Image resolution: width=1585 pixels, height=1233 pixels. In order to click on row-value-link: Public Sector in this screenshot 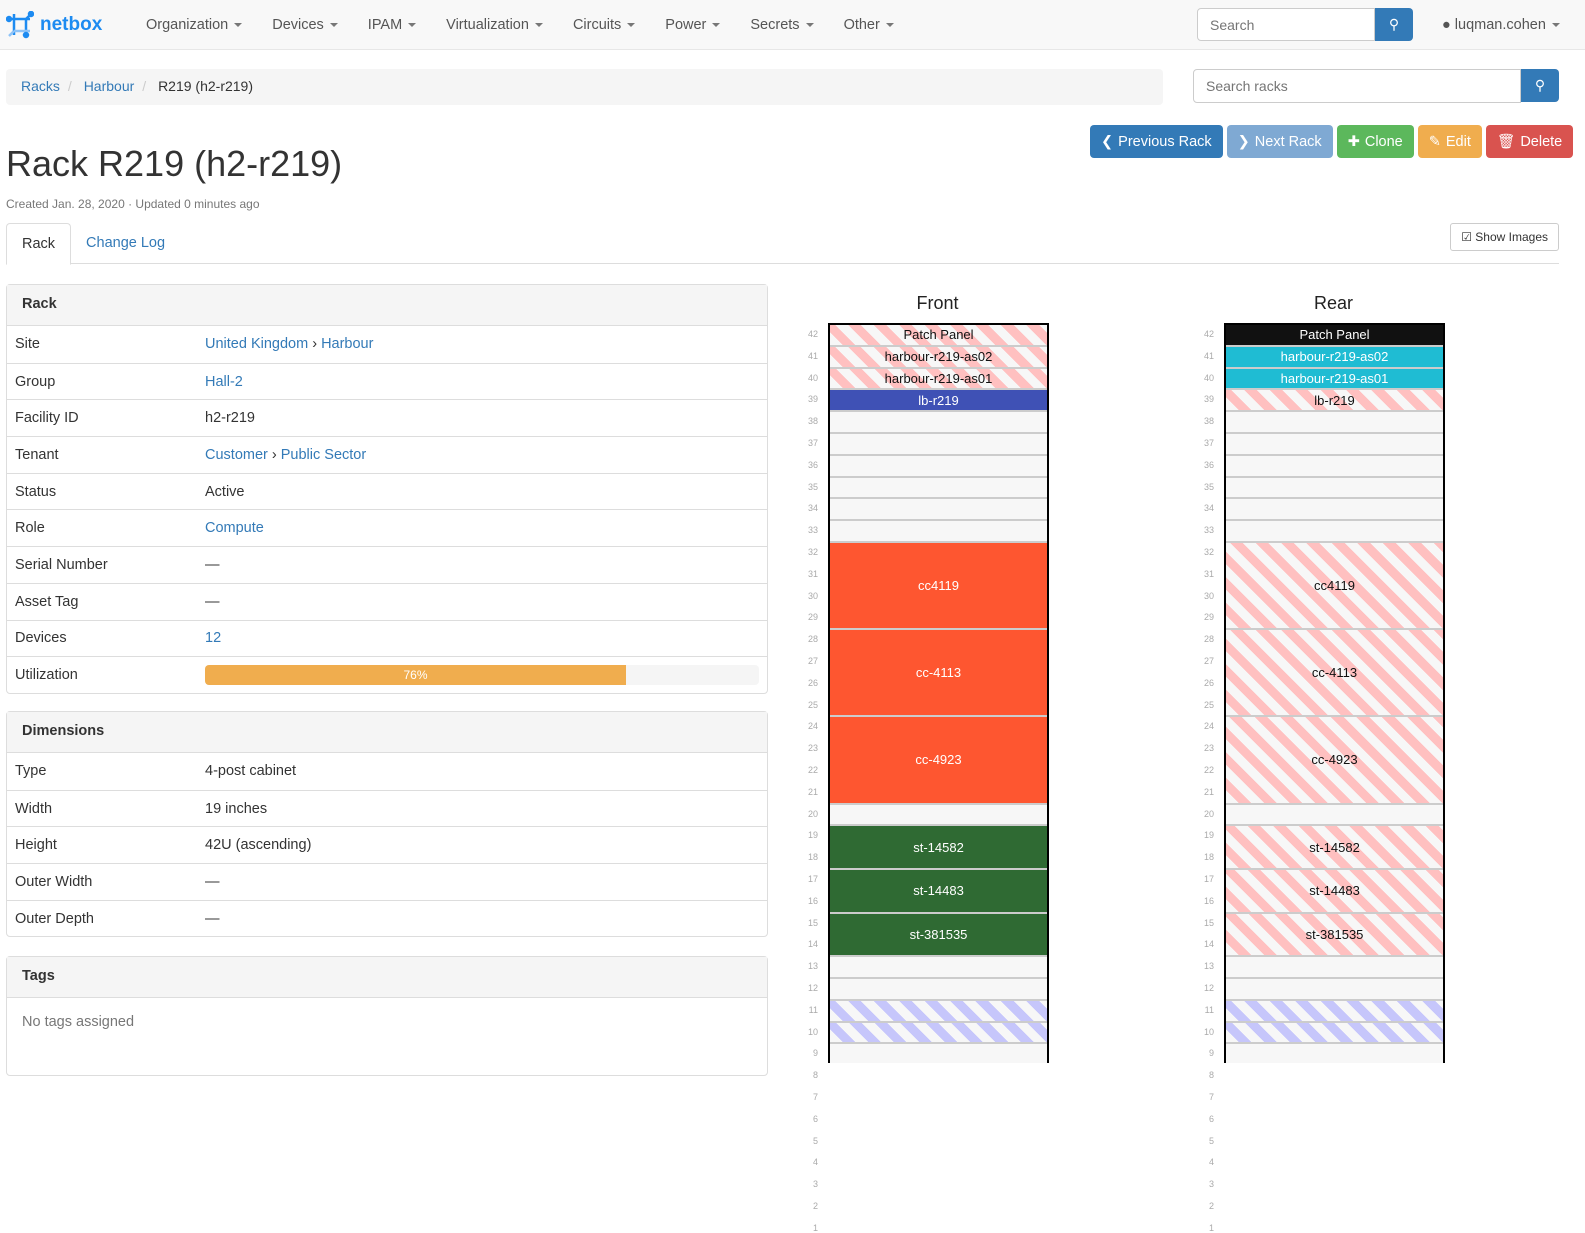, I will do `click(323, 454)`.